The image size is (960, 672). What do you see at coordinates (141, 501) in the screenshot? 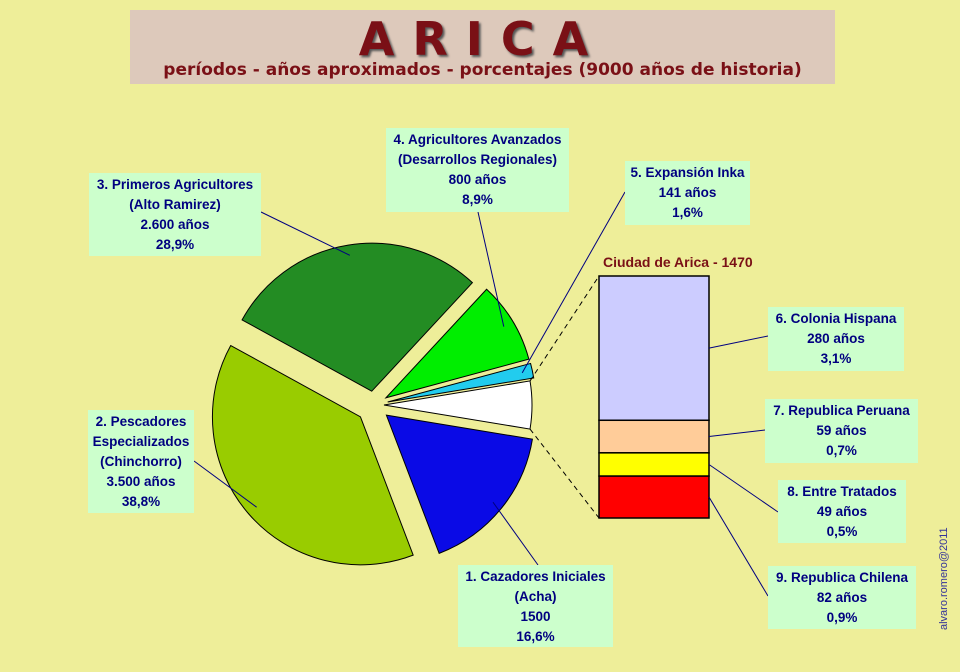
I see `label-pct: 38,8%` at bounding box center [141, 501].